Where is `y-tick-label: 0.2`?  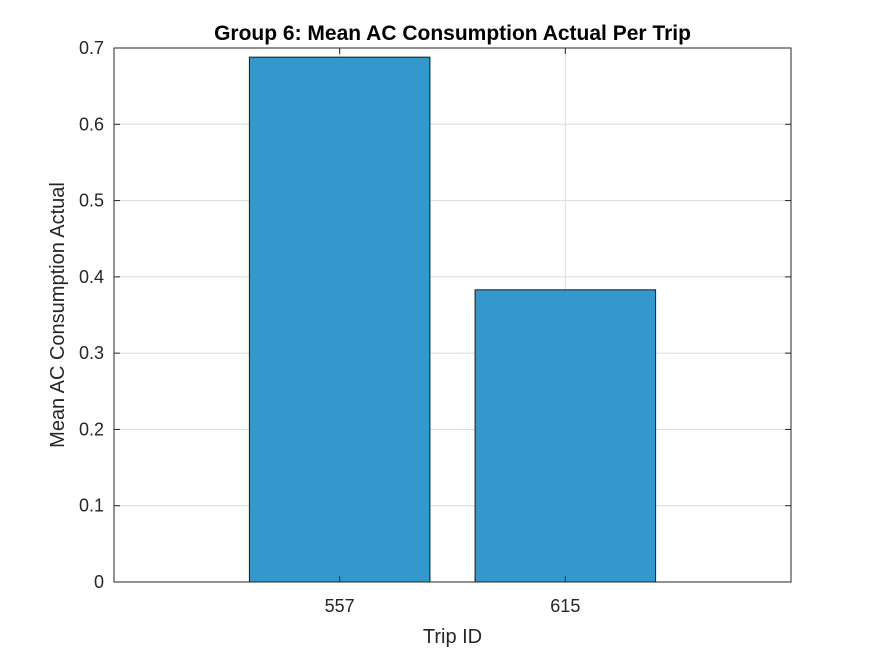
y-tick-label: 0.2 is located at coordinates (91, 429).